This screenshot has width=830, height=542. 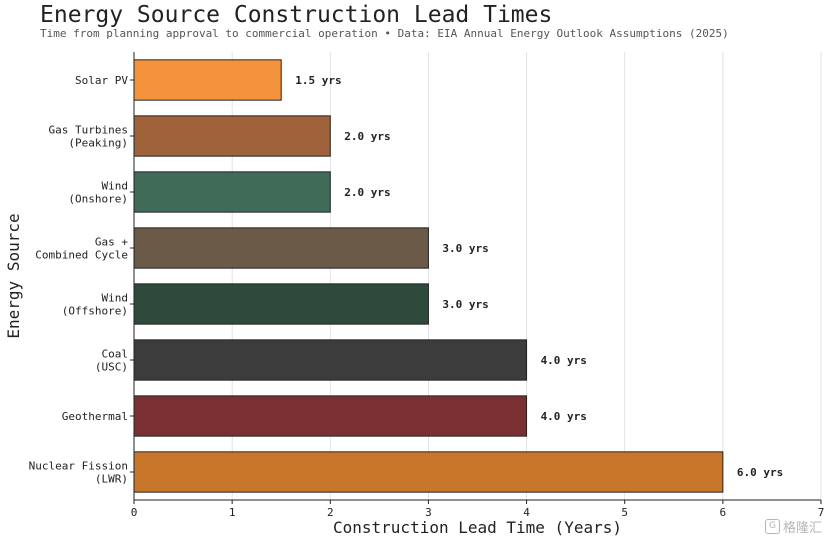 I want to click on x-tick-label: 0, so click(x=134, y=512).